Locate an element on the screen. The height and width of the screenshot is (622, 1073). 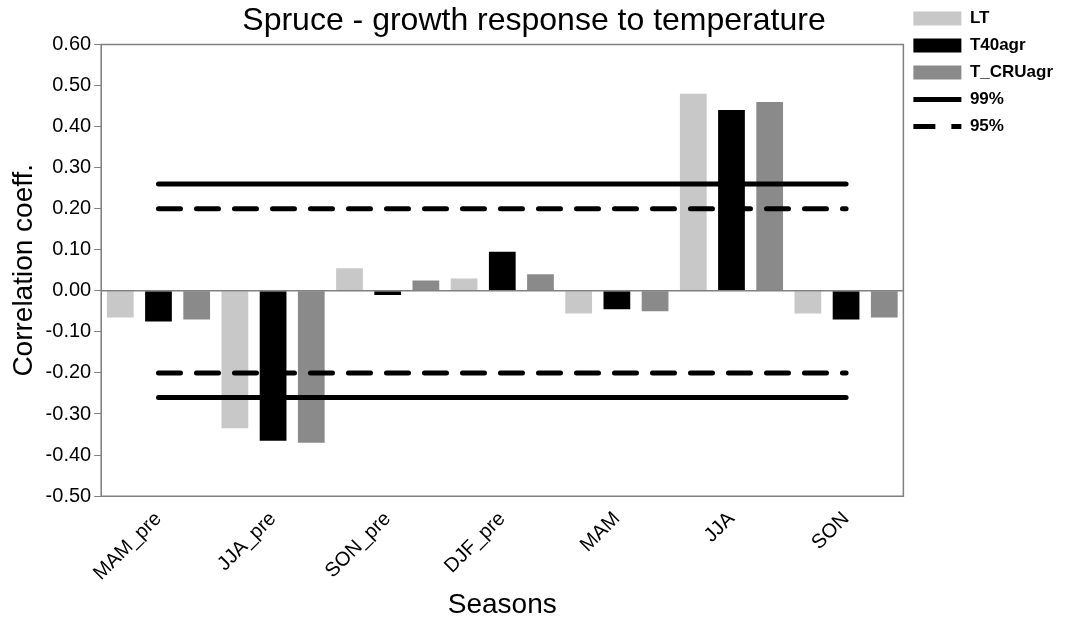
x-tick-label: JJA is located at coordinates (719, 526).